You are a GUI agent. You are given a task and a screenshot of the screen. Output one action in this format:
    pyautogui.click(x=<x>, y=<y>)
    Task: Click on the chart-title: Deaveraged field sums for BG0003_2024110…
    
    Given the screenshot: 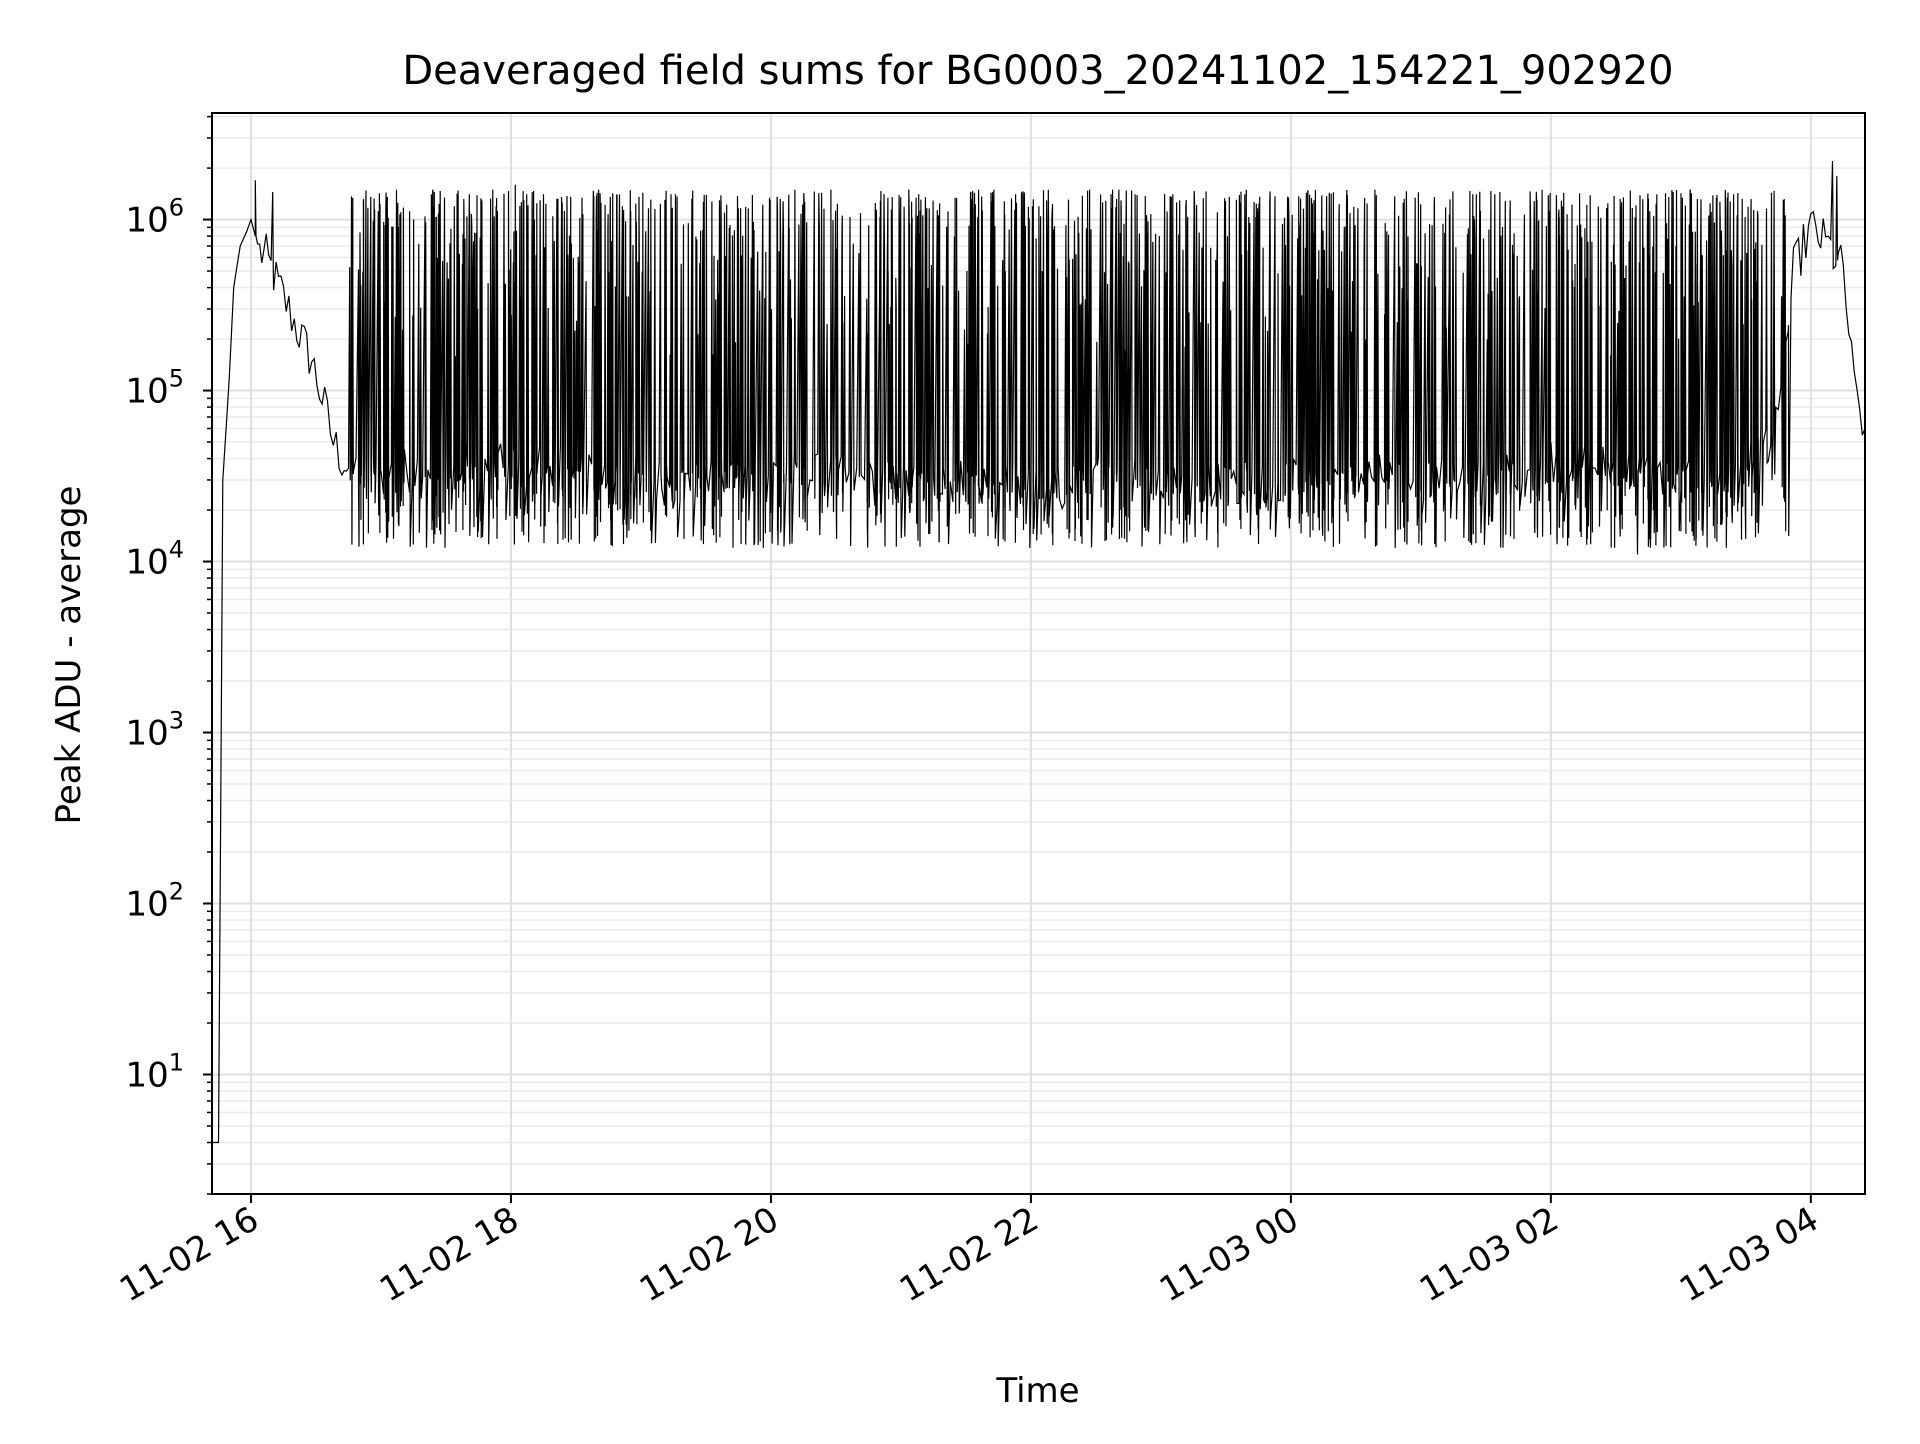 What is the action you would take?
    pyautogui.click(x=1037, y=71)
    